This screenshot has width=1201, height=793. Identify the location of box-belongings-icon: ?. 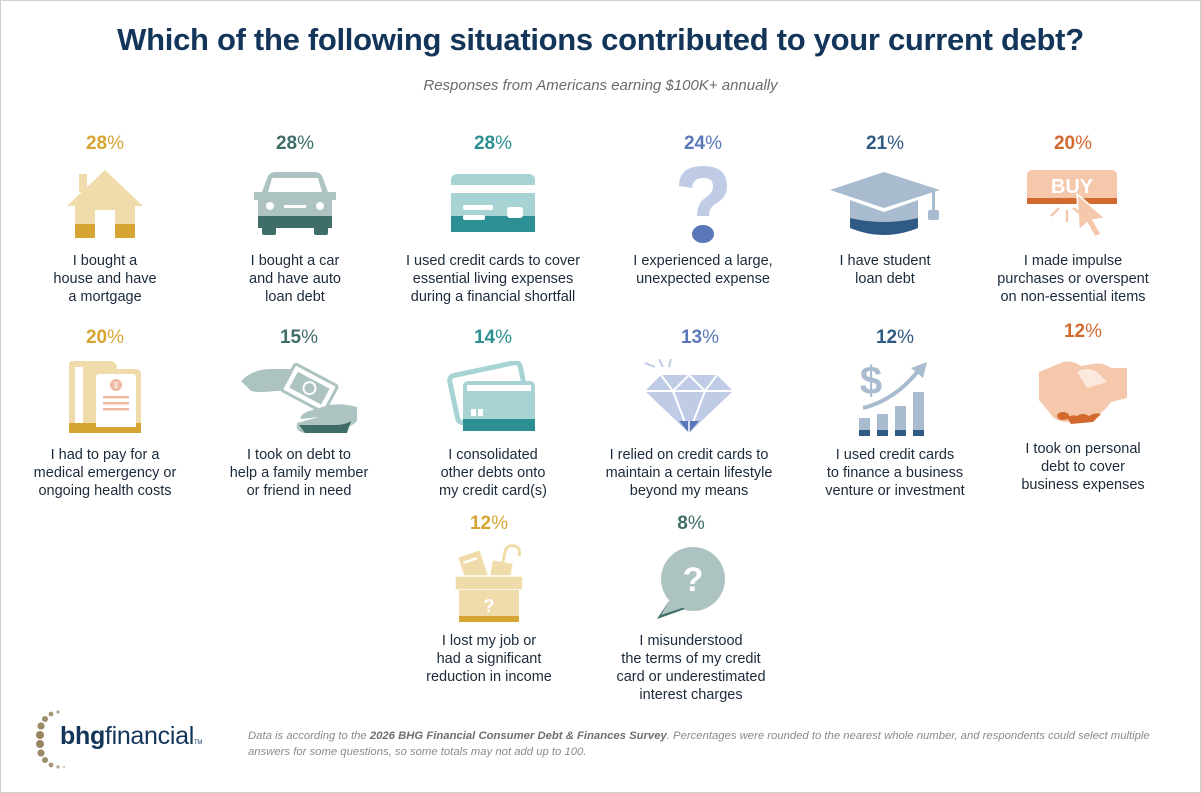
(489, 583).